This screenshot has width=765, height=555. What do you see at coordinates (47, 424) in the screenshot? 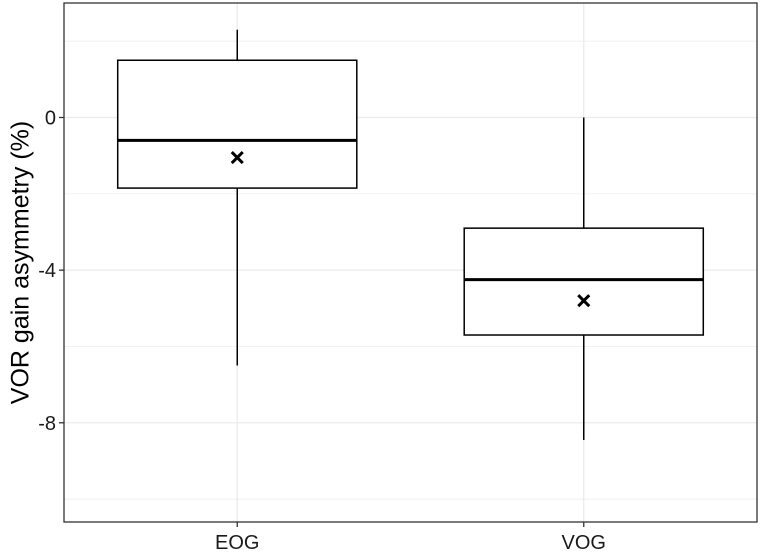
I see `y-tick-label: -8` at bounding box center [47, 424].